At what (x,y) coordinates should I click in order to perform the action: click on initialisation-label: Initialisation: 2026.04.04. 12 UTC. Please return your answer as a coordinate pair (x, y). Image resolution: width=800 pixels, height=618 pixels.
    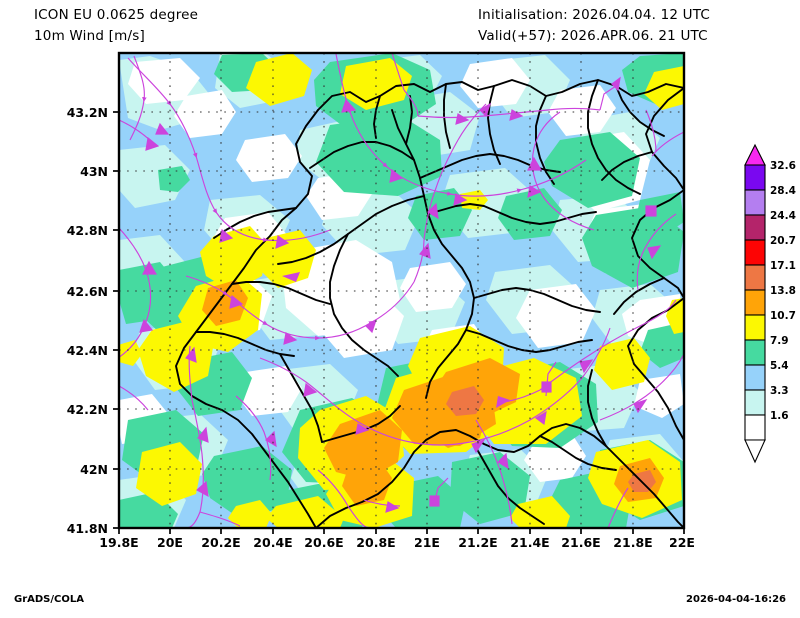
    Looking at the image, I should click on (594, 15).